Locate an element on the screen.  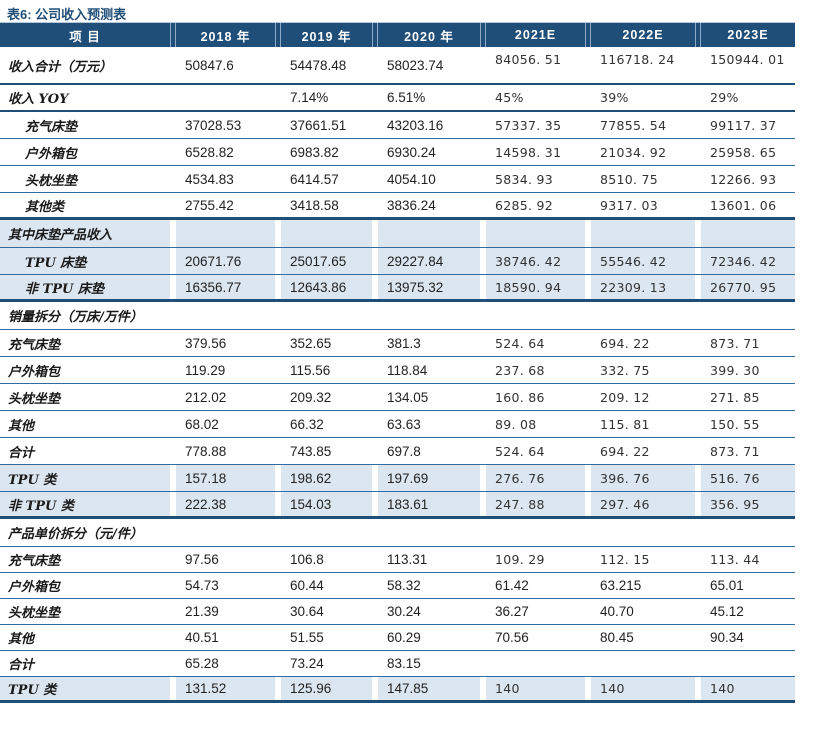
cell-value: 13601. 06 is located at coordinates (743, 205).